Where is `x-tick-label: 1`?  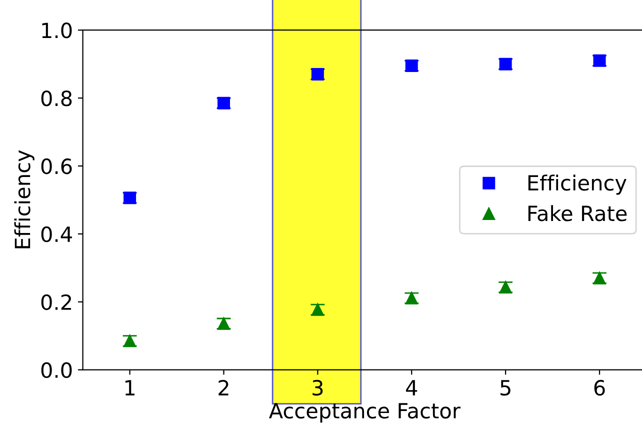
x-tick-label: 1 is located at coordinates (129, 388).